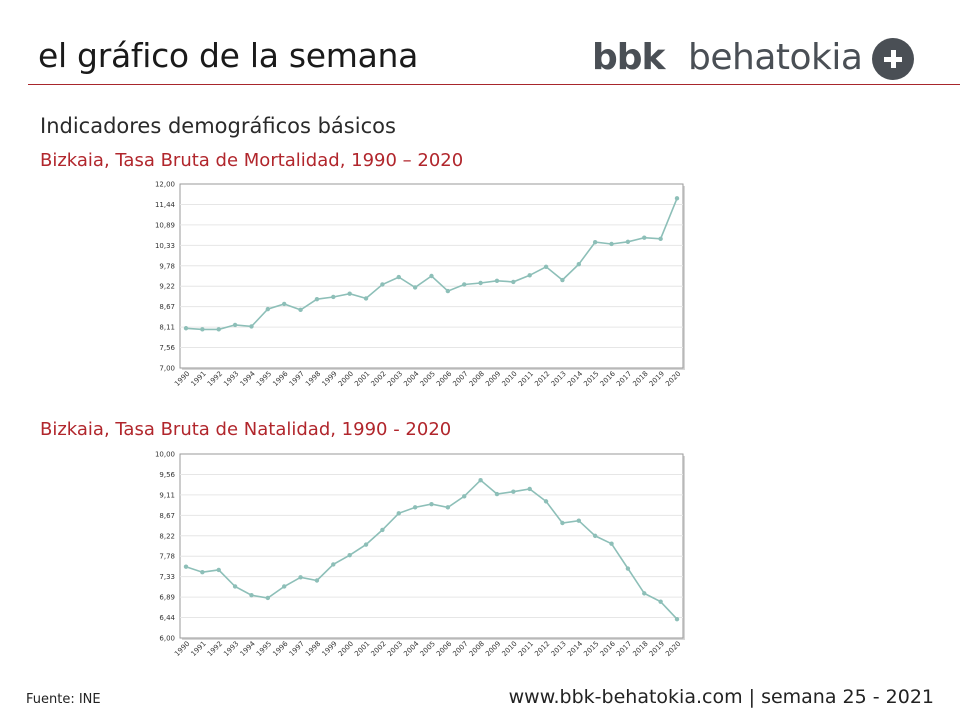 This screenshot has width=960, height=720. I want to click on mortality-x-tick-label: 1997, so click(297, 379).